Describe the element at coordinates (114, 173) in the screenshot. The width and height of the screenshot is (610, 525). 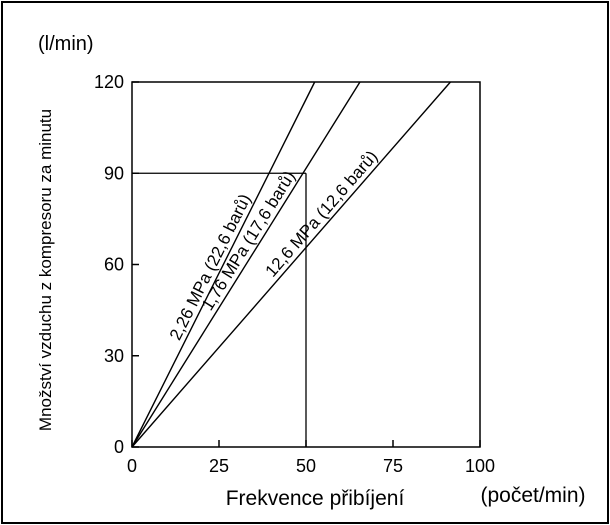
I see `y-tick-label: 90` at that location.